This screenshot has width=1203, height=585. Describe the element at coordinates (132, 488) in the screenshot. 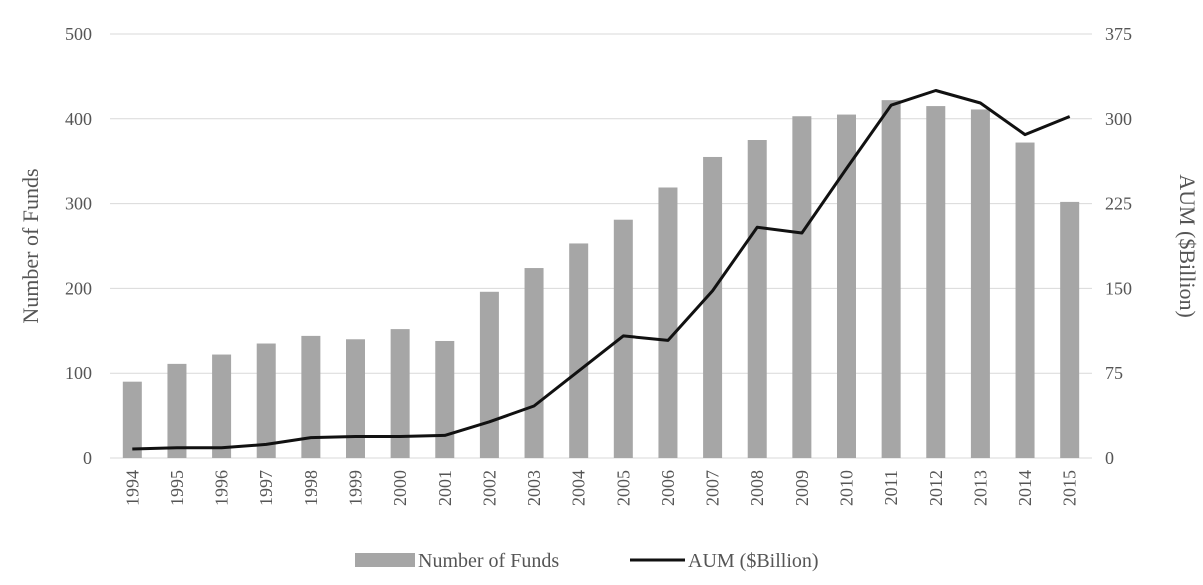

I see `x-tick-label: 1994` at that location.